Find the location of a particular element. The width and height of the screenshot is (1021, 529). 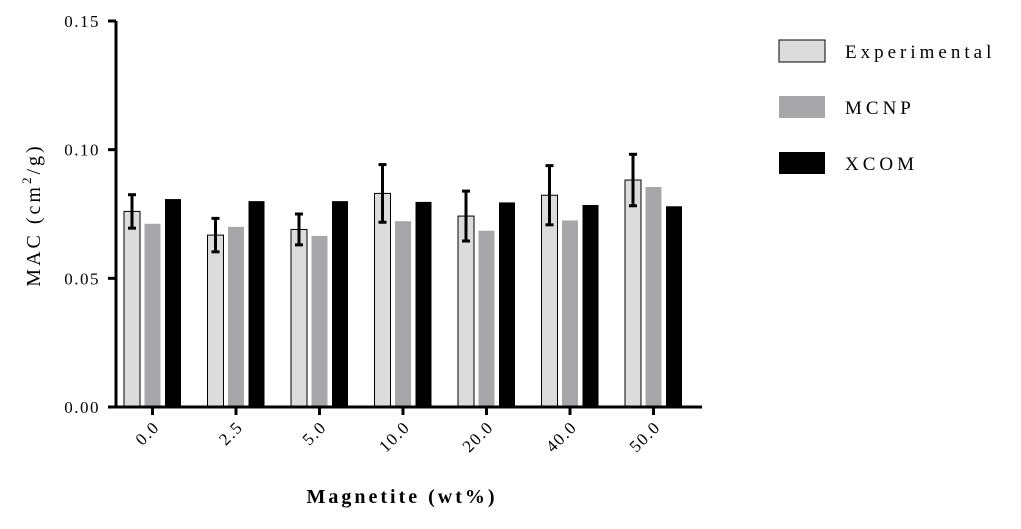

legend-swatch-mcnp is located at coordinates (802, 107).